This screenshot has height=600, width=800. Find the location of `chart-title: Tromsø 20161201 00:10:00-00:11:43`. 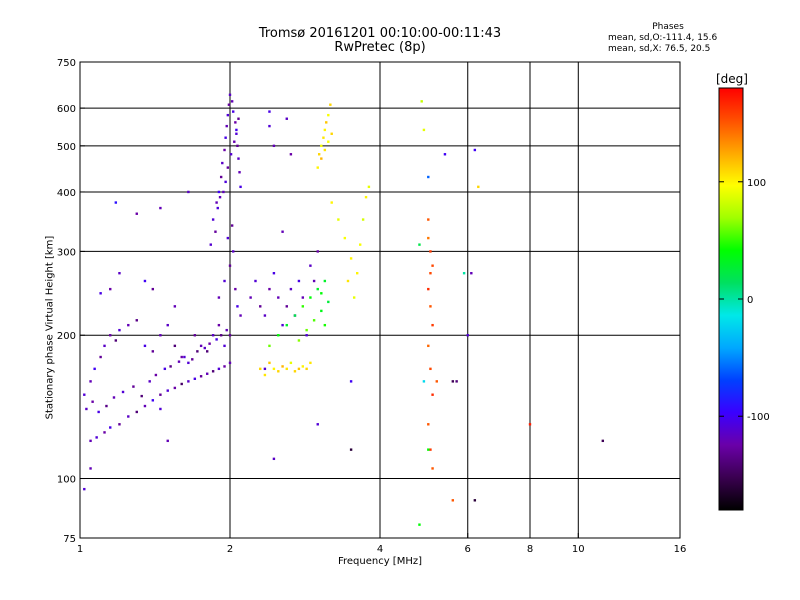

chart-title: Tromsø 20161201 00:10:00-00:11:43 is located at coordinates (380, 33).